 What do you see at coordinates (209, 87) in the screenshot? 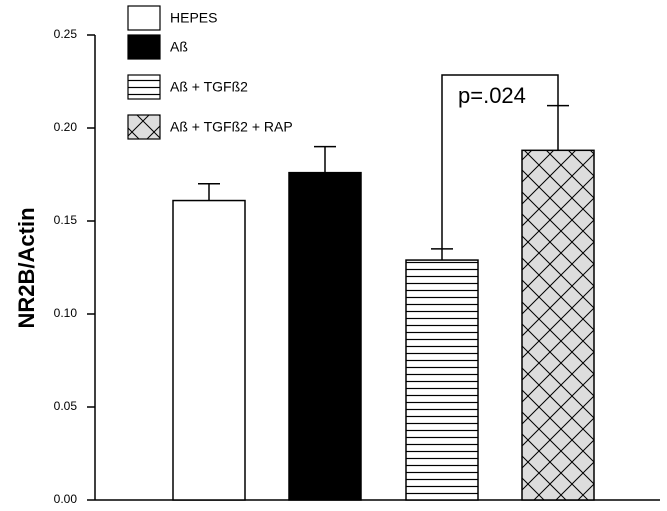
I see `legend-label: Aß + TGFß2` at bounding box center [209, 87].